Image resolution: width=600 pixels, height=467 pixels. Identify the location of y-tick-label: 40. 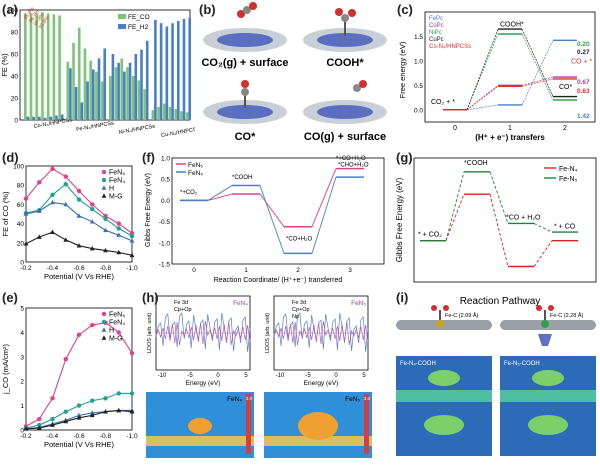
(21, 224).